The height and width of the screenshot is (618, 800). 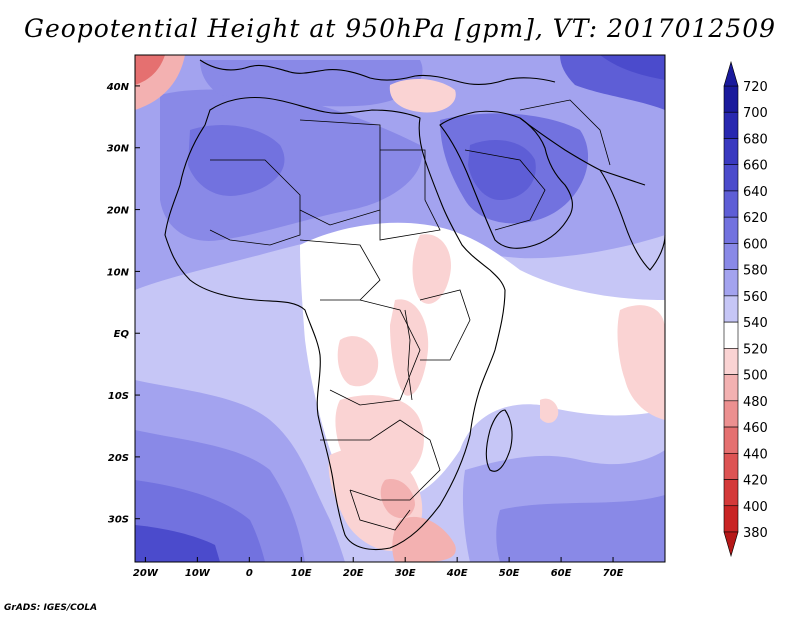 I want to click on madagascar-coastline, so click(x=499, y=440).